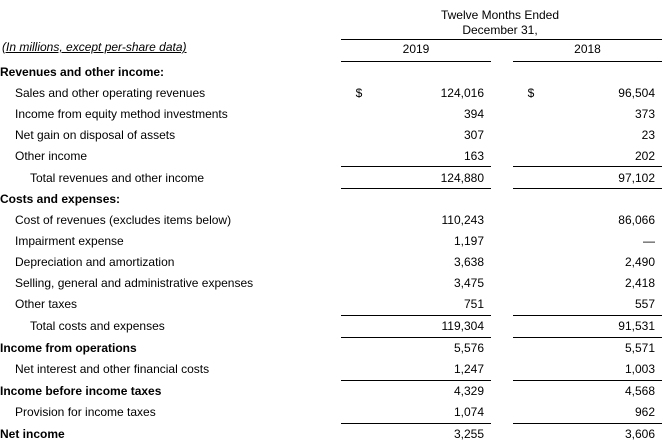 Image resolution: width=662 pixels, height=445 pixels. Describe the element at coordinates (463, 220) in the screenshot. I see `value-2019: 110,243` at that location.